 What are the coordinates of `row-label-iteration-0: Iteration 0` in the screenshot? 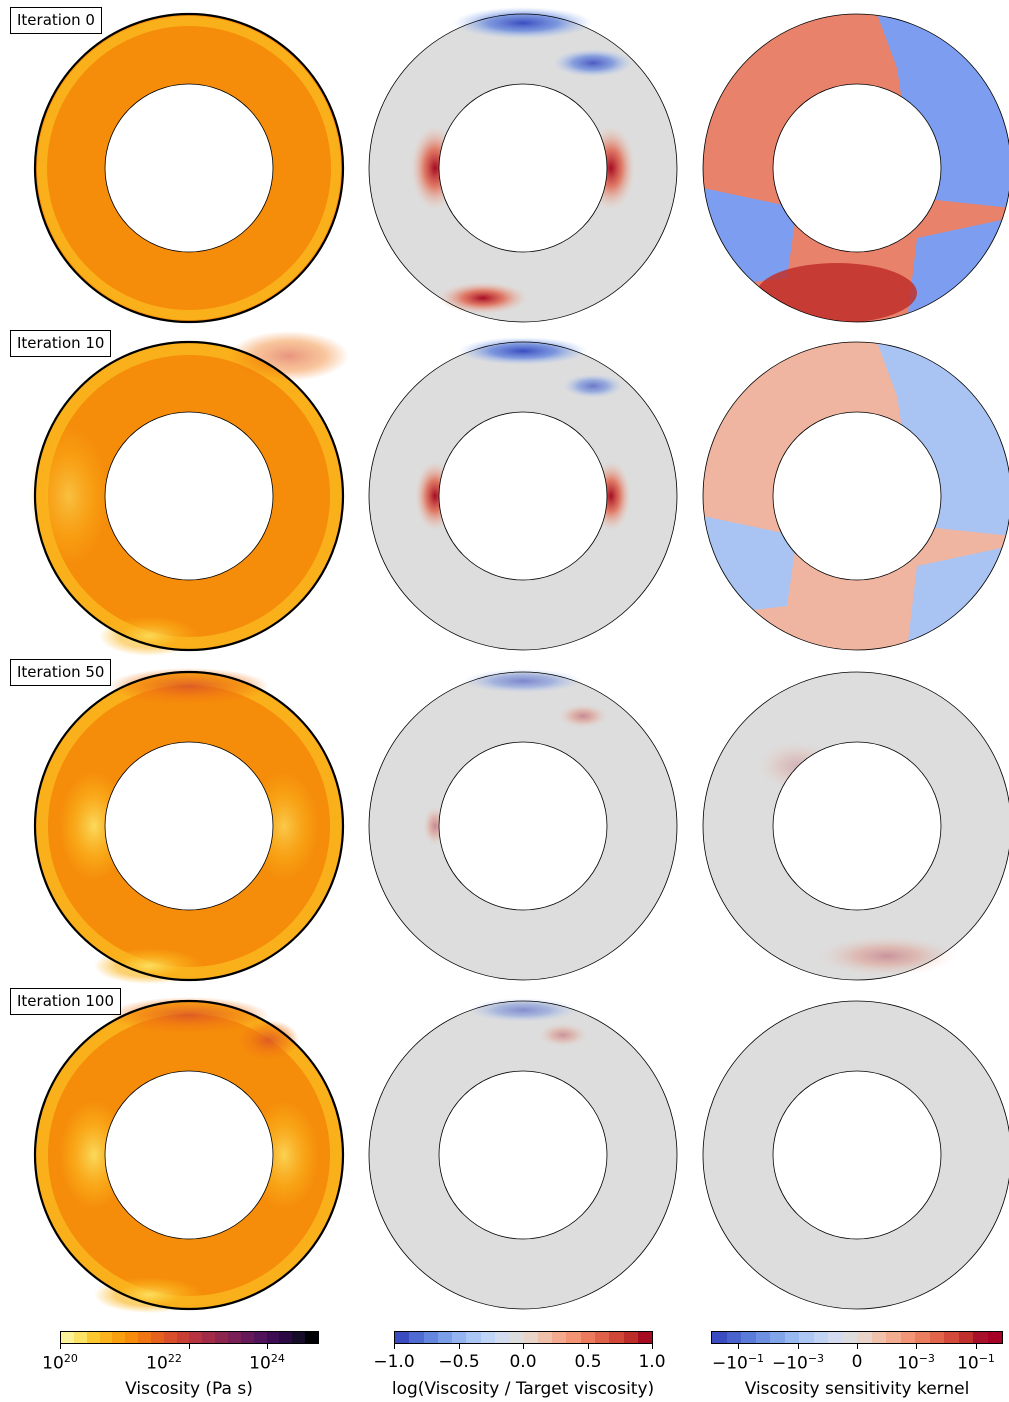 It's located at (56, 20).